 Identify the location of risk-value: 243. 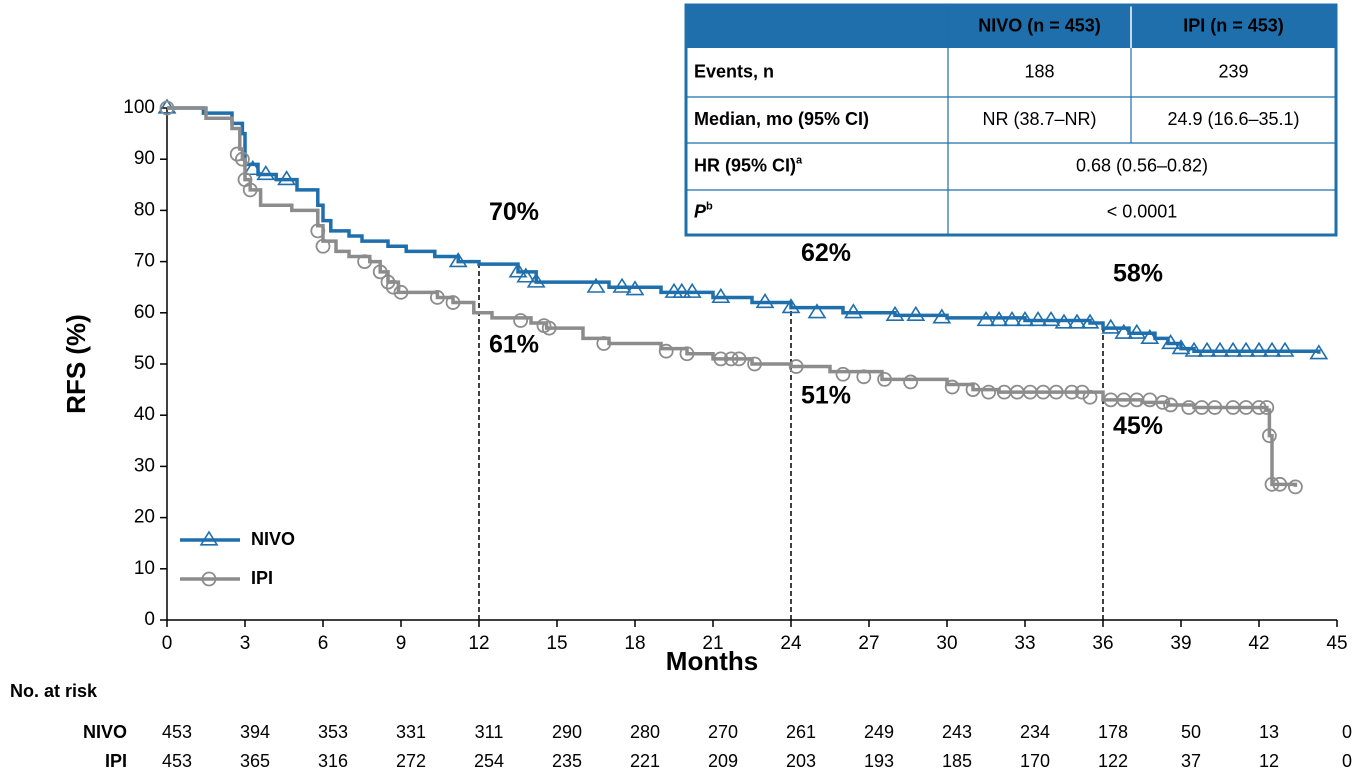
(957, 732).